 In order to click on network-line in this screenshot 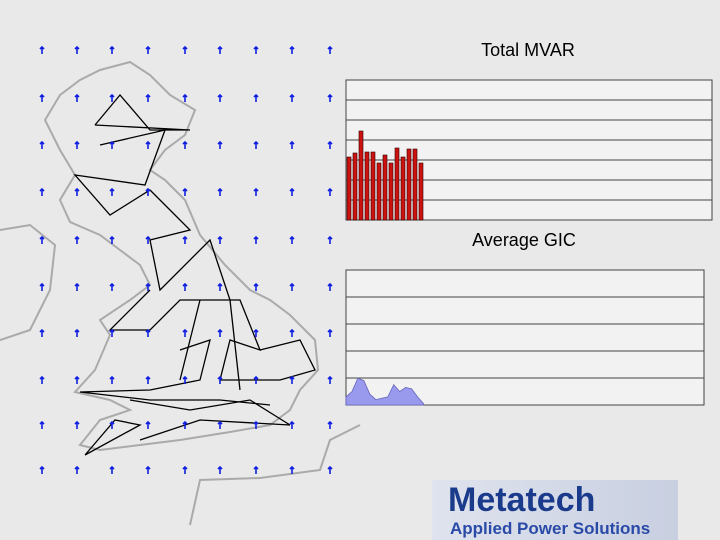, I will do `click(187, 377)`.